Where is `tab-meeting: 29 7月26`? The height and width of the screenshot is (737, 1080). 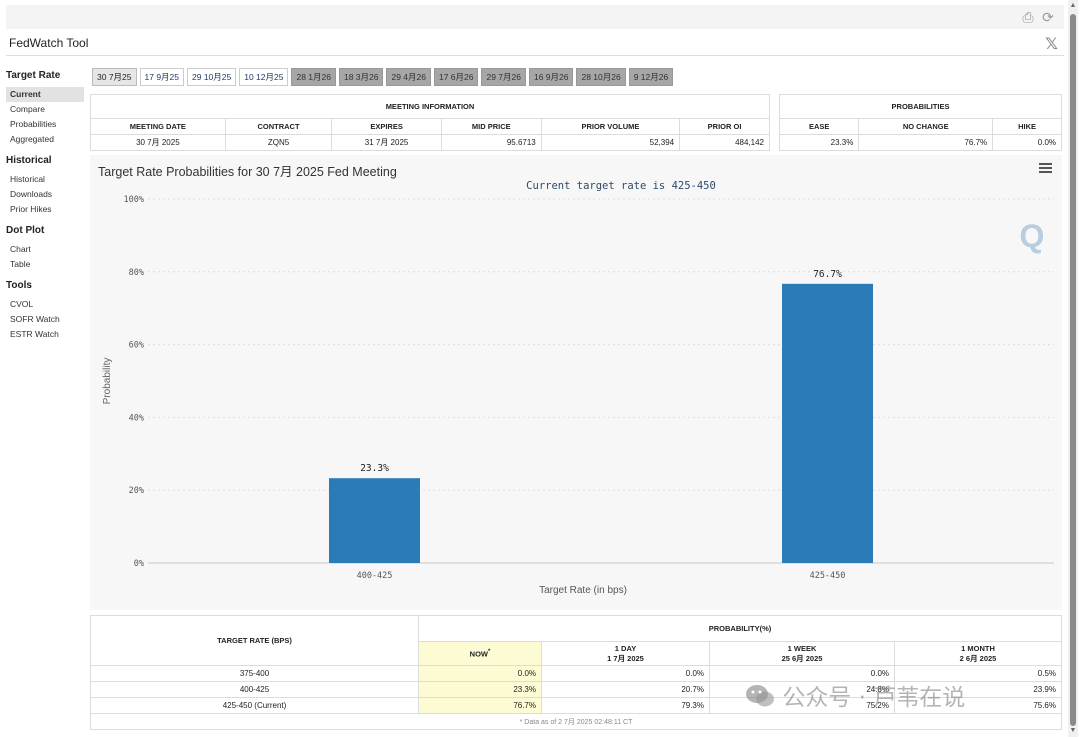
tab-meeting: 29 7月26 is located at coordinates (503, 77).